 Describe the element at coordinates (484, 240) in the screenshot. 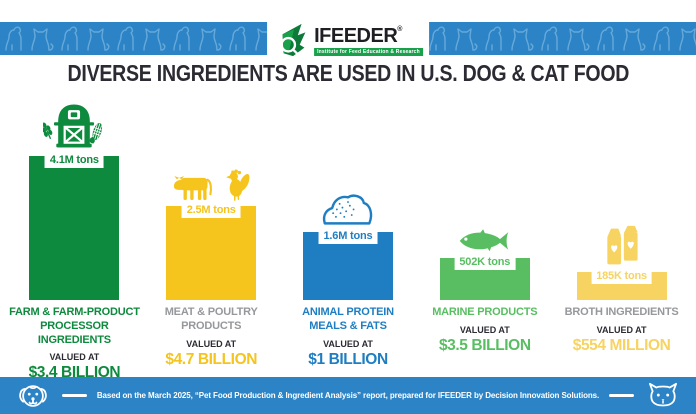

I see `fish-icon` at that location.